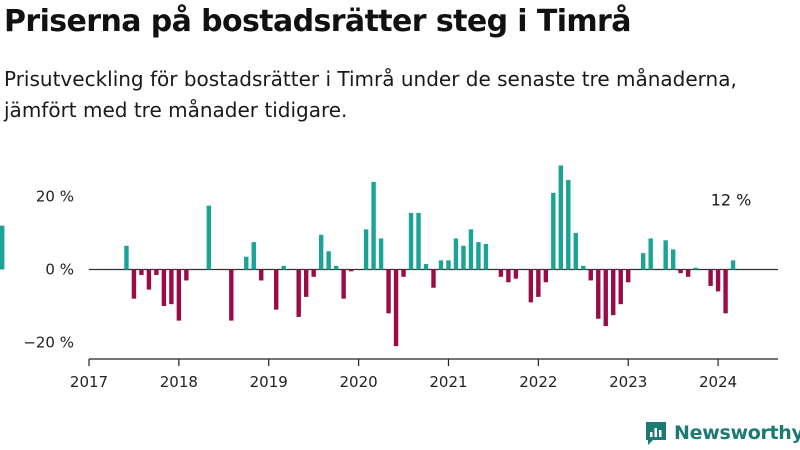 This screenshot has height=450, width=800. I want to click on x-tick-label: 2023, so click(628, 382).